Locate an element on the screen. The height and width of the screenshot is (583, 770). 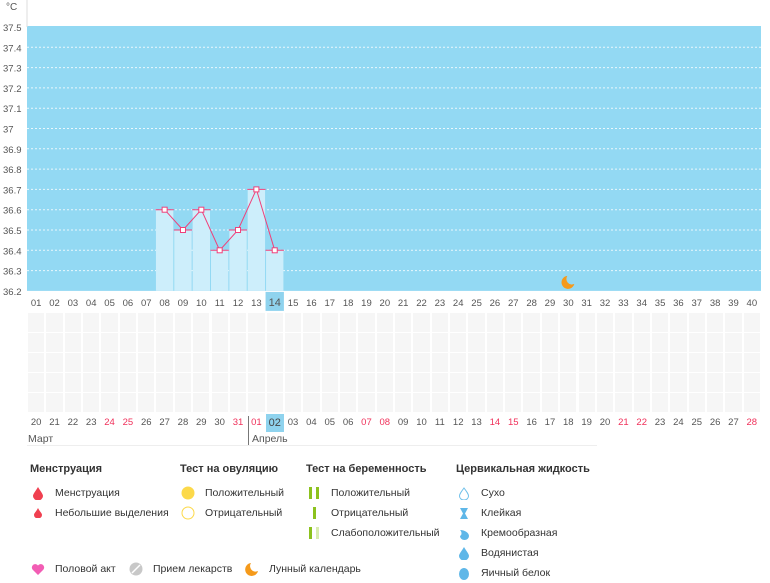
calendar-date: 15 is located at coordinates (513, 422).